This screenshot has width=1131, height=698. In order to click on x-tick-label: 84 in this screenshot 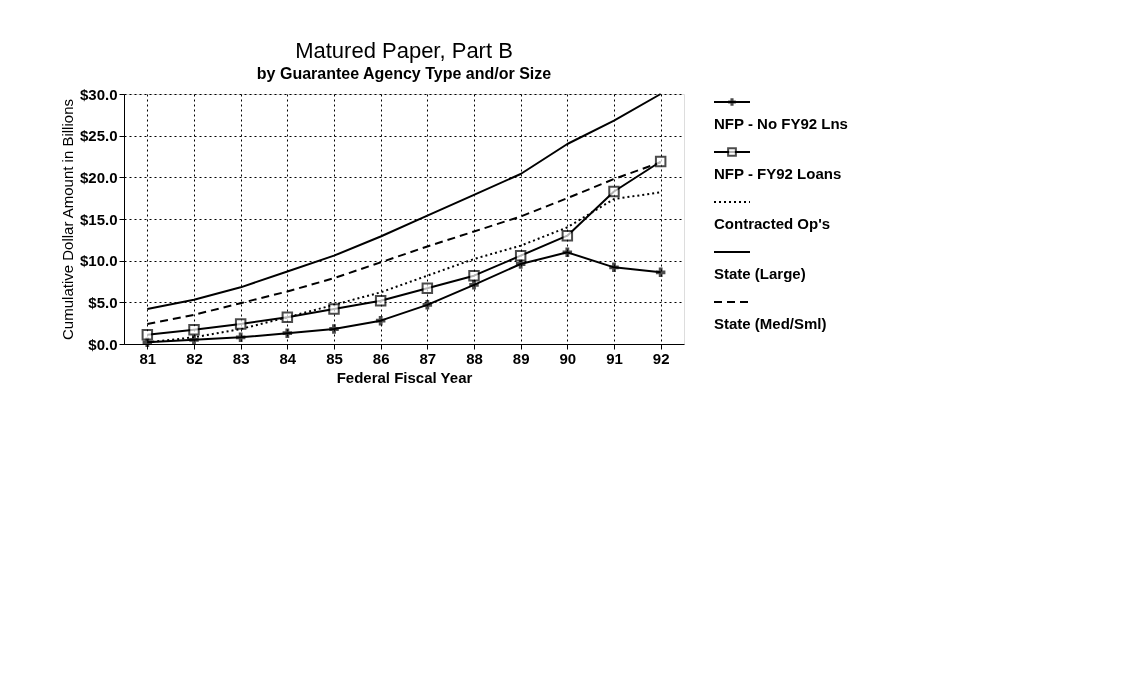, I will do `click(288, 358)`.